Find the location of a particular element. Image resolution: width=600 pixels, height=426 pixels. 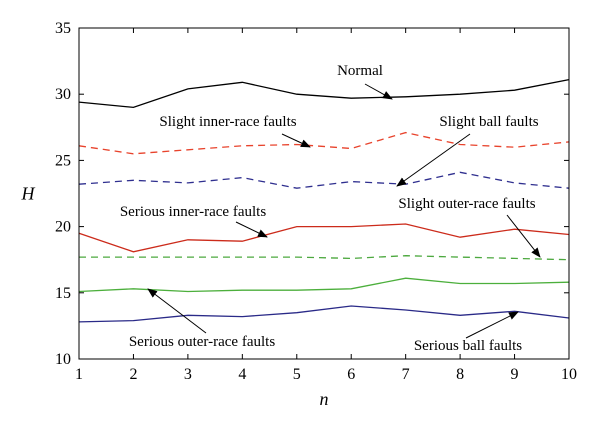

x-axis-label: n is located at coordinates (324, 399).